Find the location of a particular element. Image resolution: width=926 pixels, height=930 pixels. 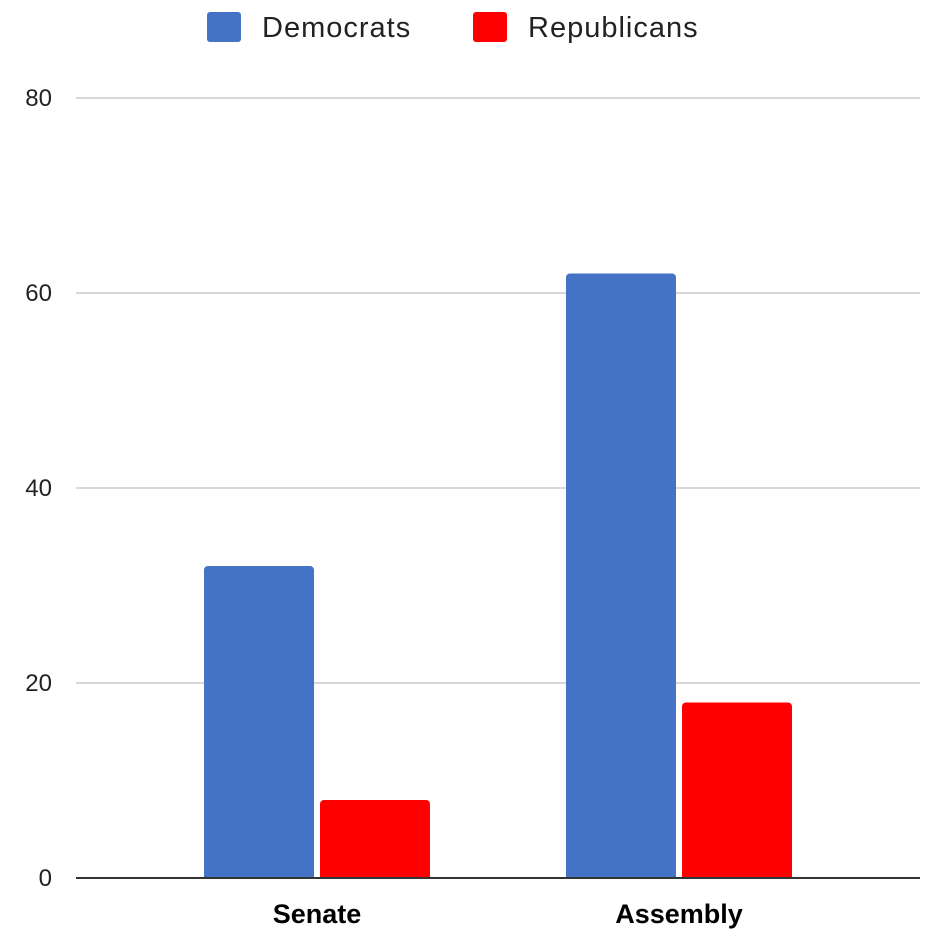

legend-swatch-republicans is located at coordinates (490, 27).